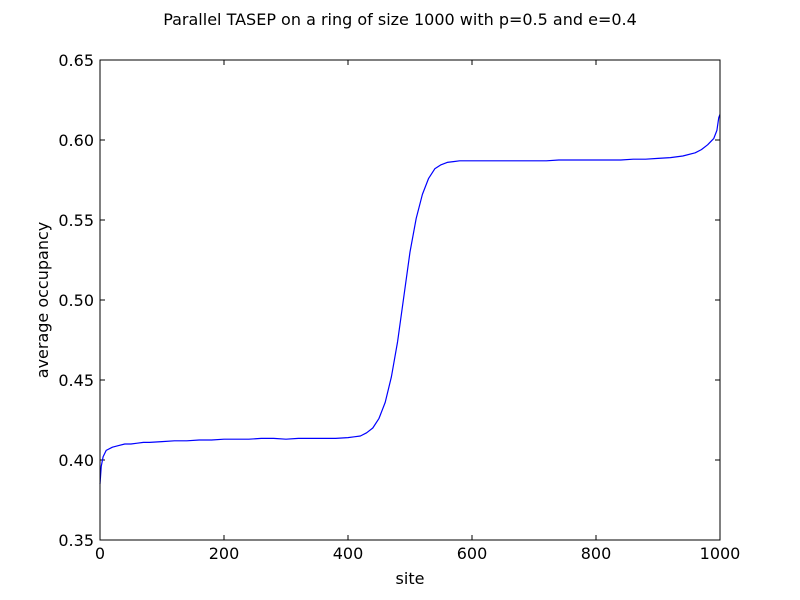  Describe the element at coordinates (720, 553) in the screenshot. I see `x-tick-label: 1000` at that location.